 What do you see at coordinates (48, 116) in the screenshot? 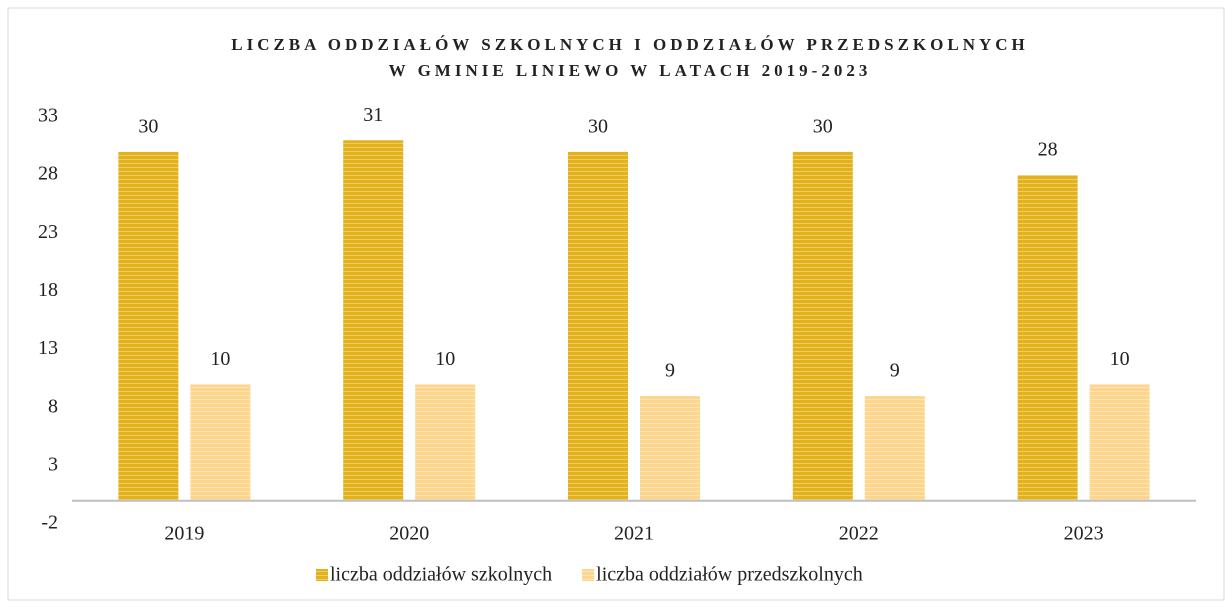
I see `y-tick-label: 33` at bounding box center [48, 116].